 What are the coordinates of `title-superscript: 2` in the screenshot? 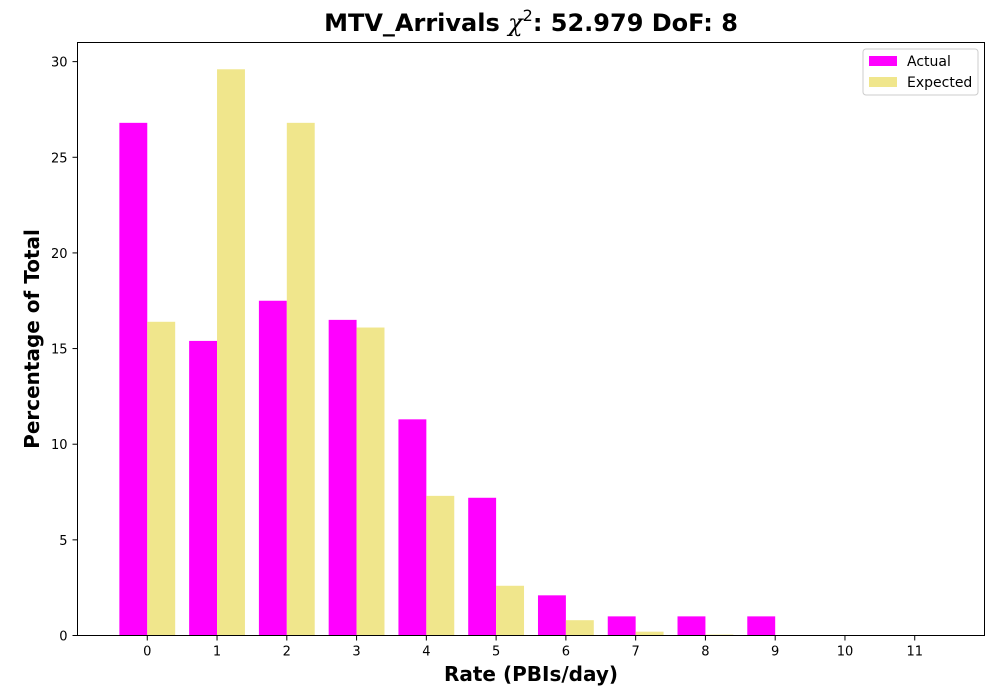 It's located at (528, 15).